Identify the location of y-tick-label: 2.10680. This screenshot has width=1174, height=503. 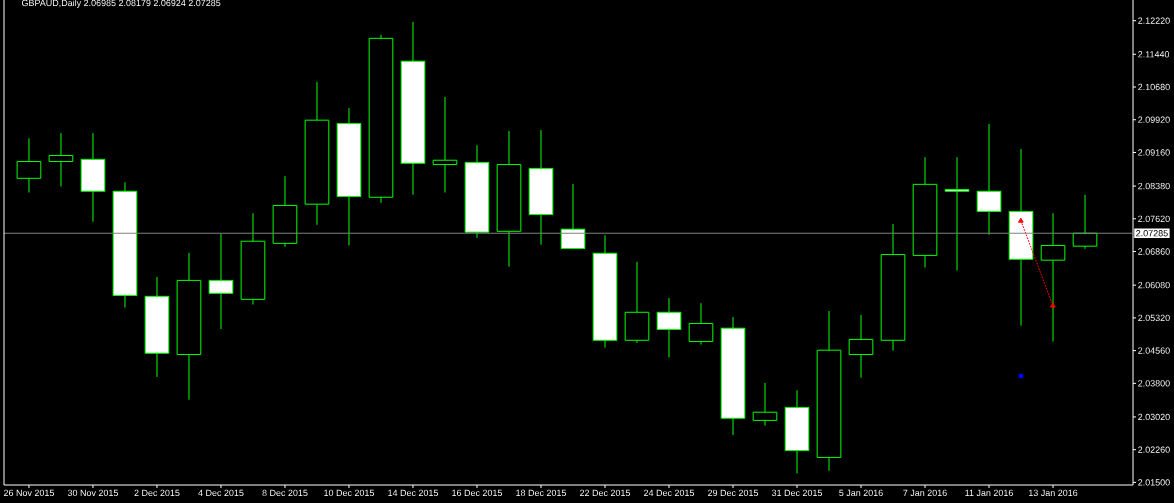
(1154, 87).